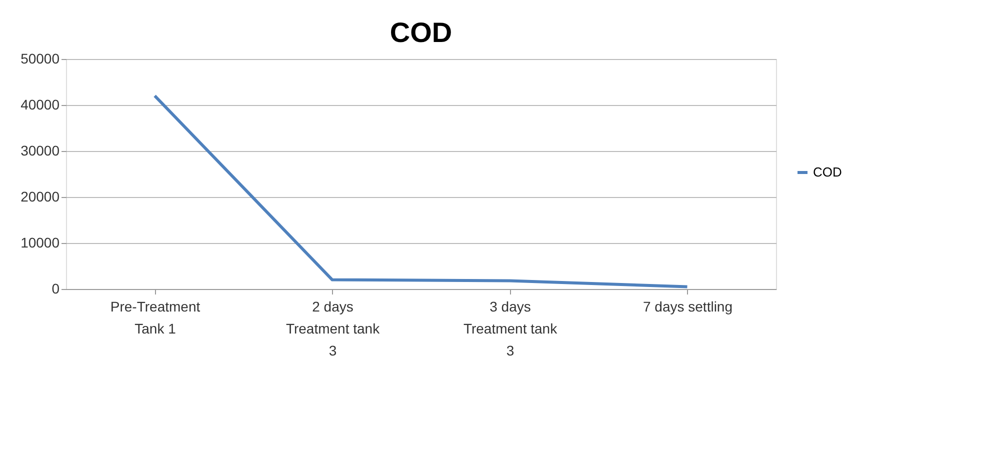 The height and width of the screenshot is (470, 983). Describe the element at coordinates (40, 196) in the screenshot. I see `y-tick-label: 20000` at that location.